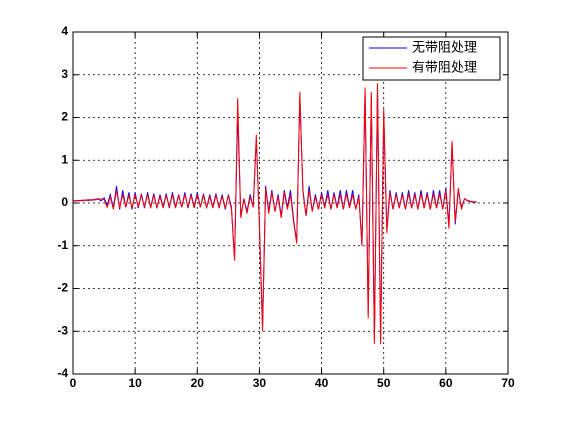 This screenshot has height=421, width=561. I want to click on legend-label: 有带阻处理, so click(444, 68).